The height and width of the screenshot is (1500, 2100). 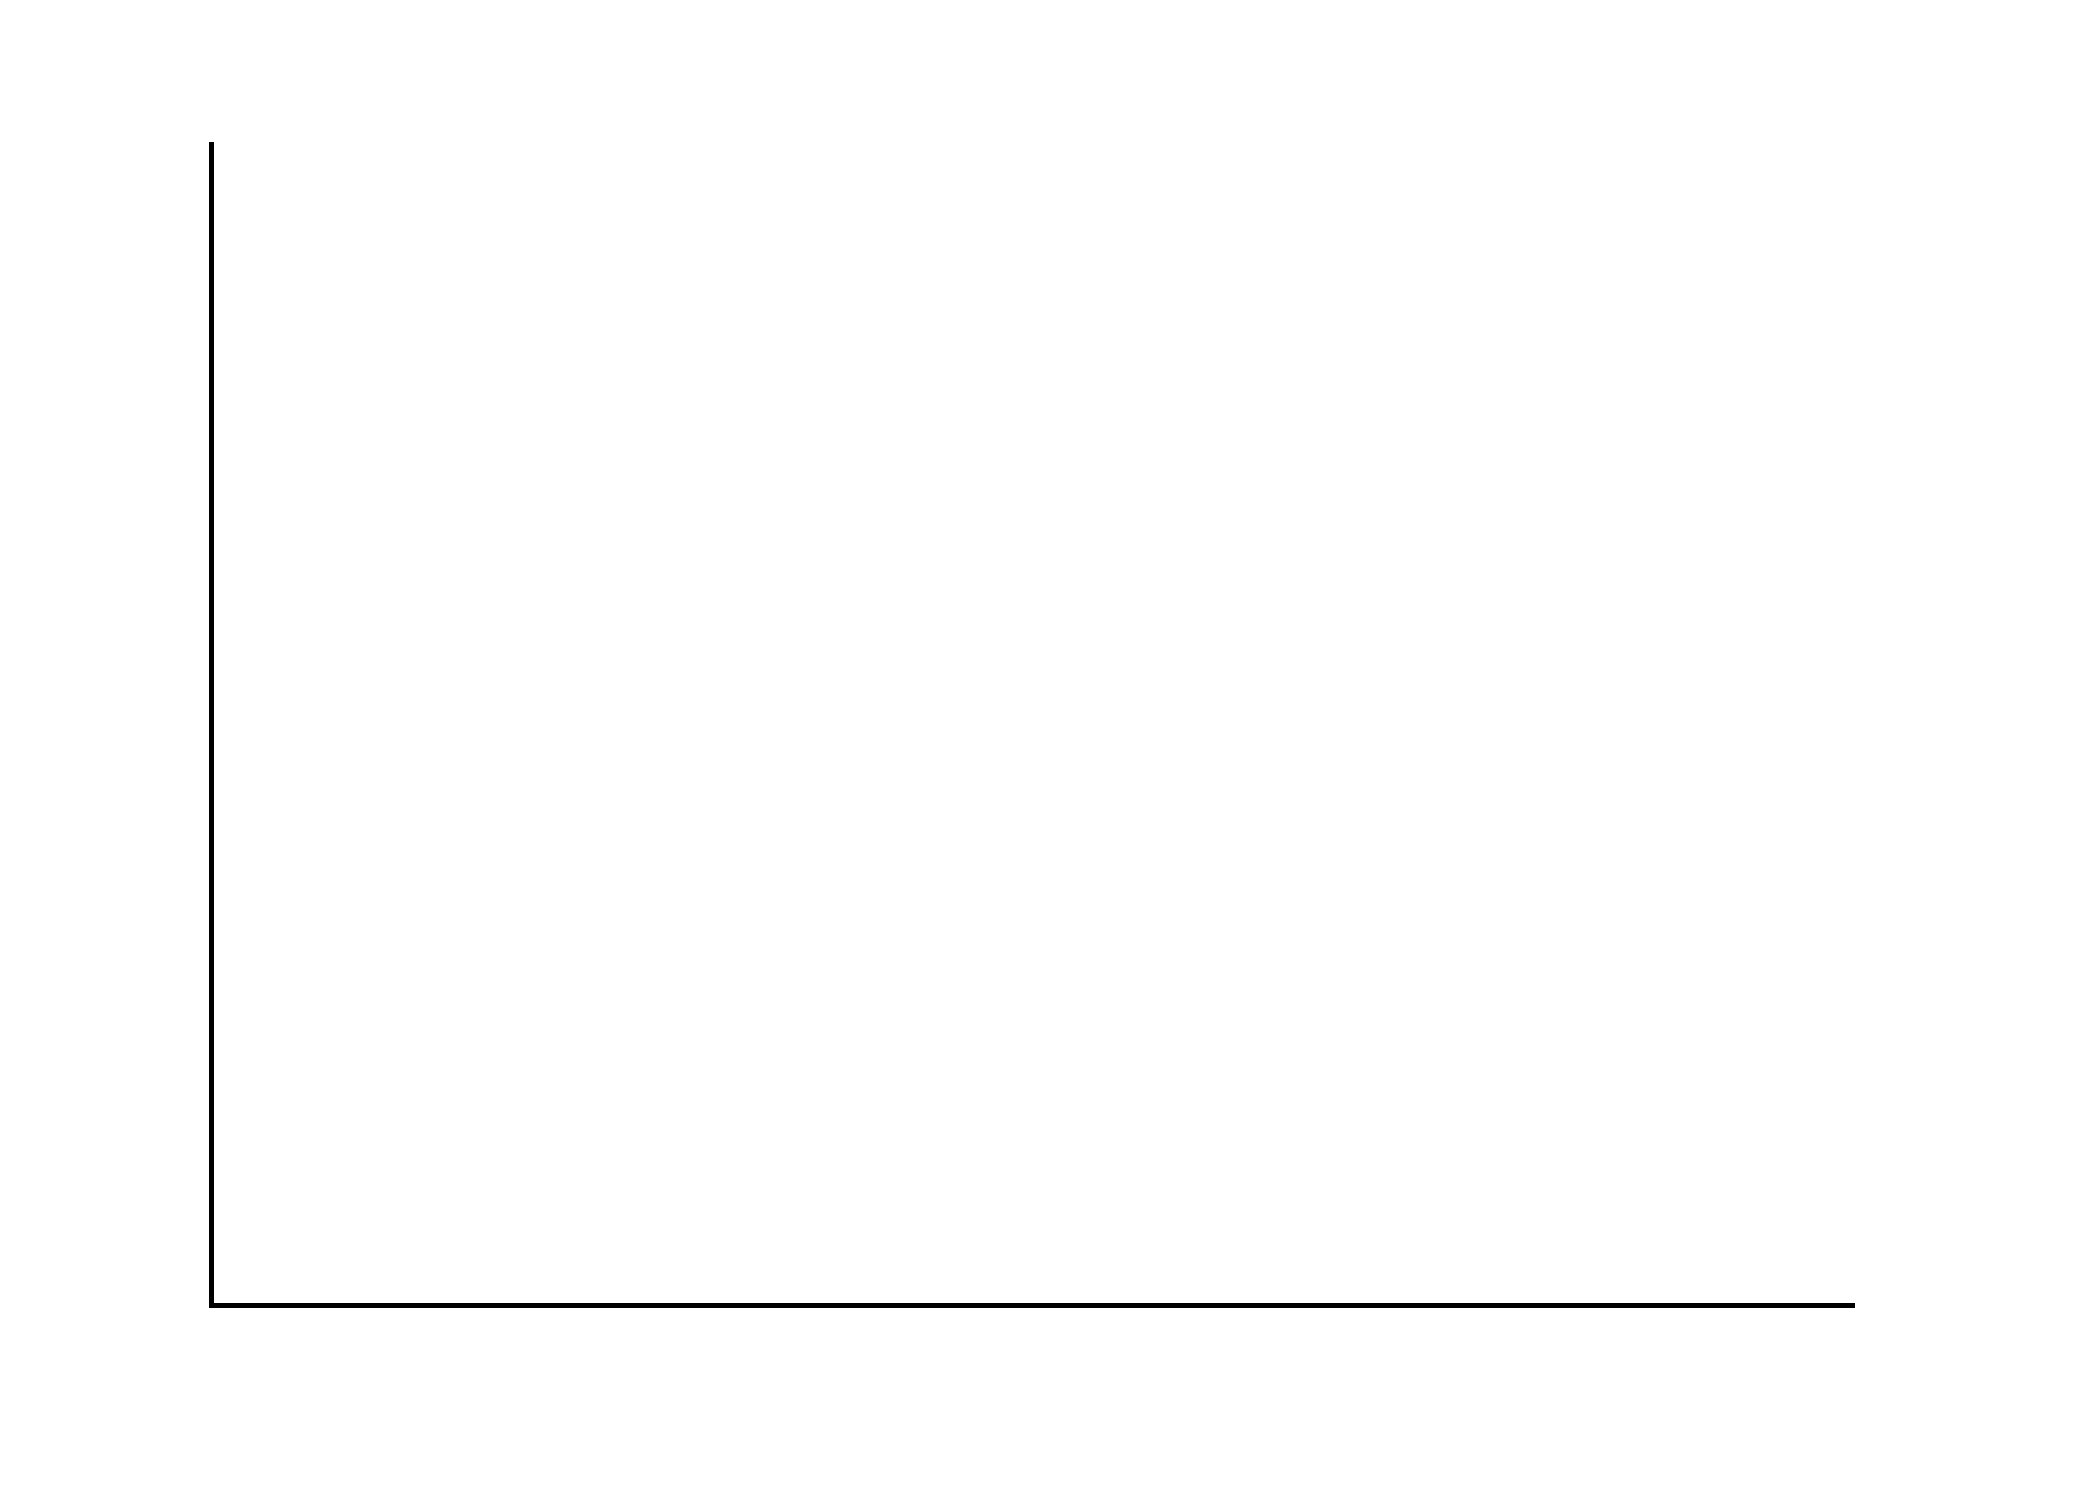 What do you see at coordinates (1032, 1305) in the screenshot?
I see `x-axis-line` at bounding box center [1032, 1305].